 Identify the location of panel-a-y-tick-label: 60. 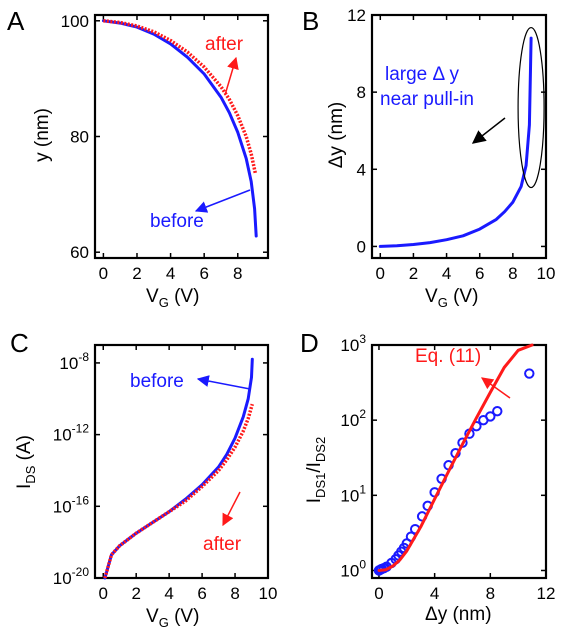
(79, 252).